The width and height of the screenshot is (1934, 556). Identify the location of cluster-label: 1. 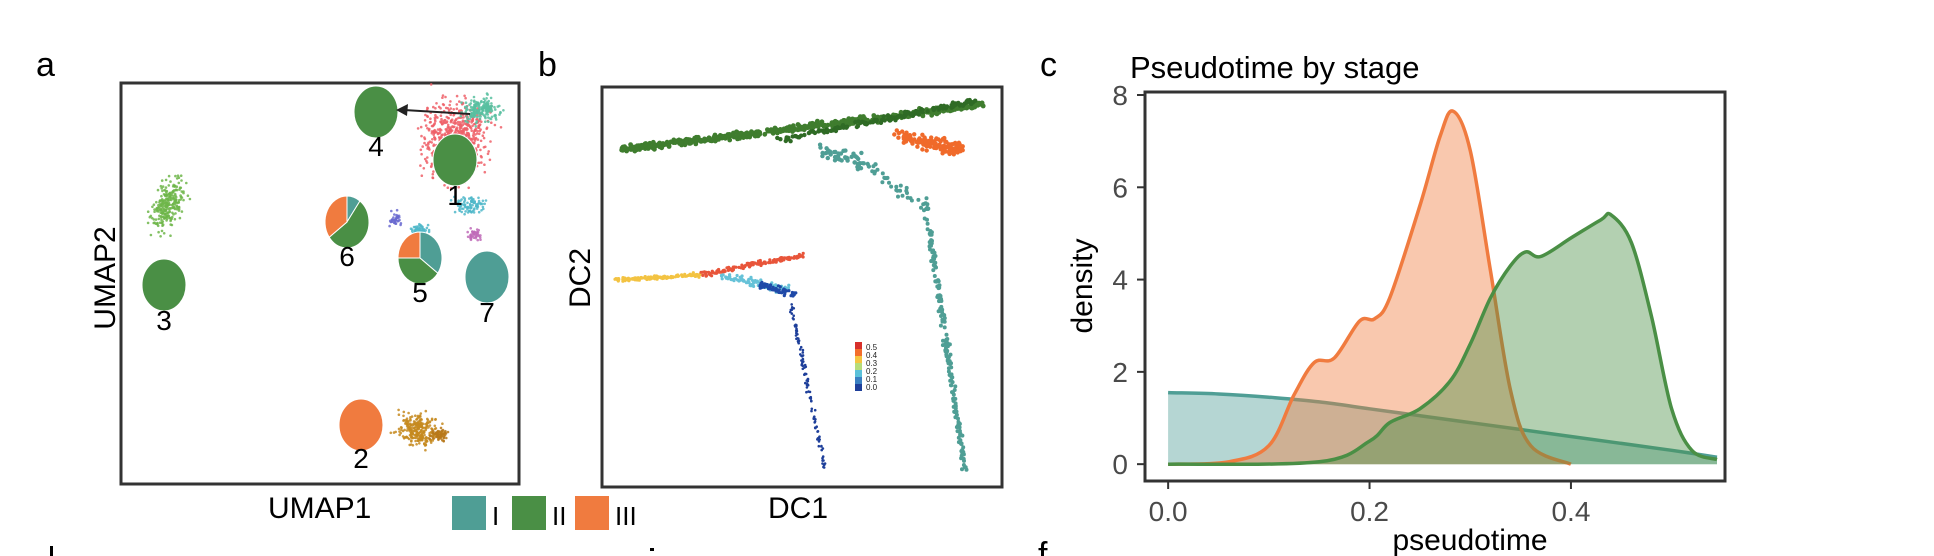
(455, 195).